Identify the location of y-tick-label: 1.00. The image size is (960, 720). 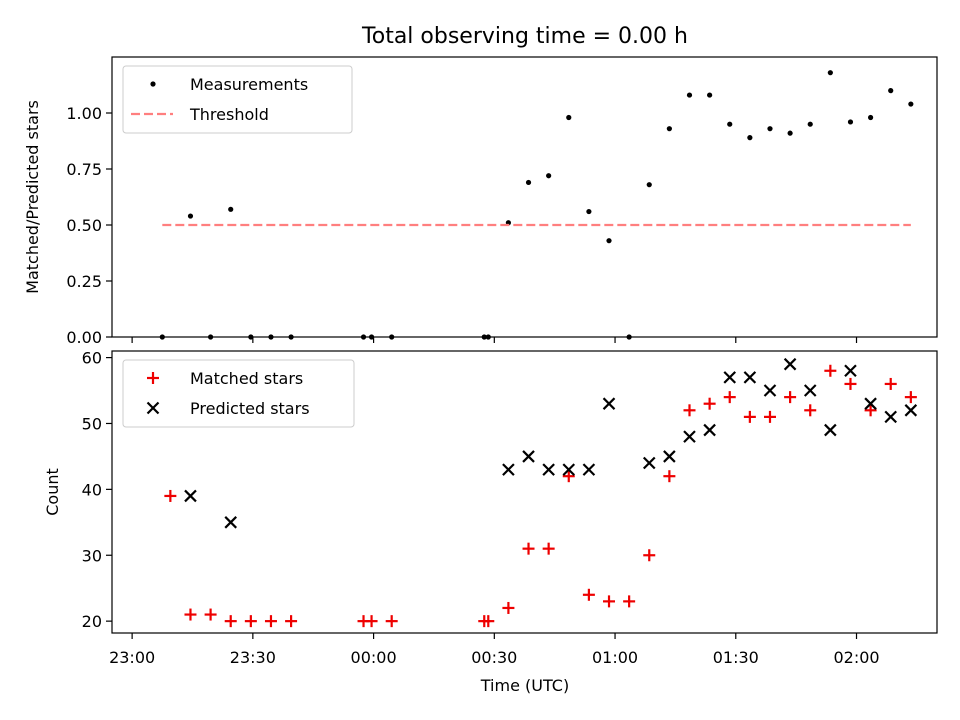
(84, 113).